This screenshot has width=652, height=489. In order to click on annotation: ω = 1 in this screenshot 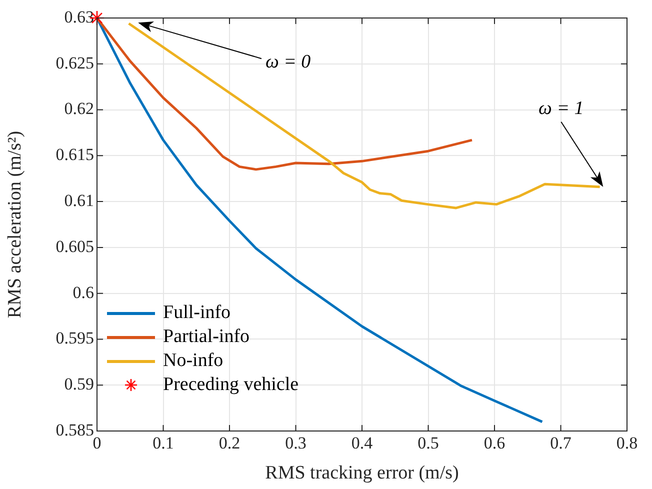, I will do `click(561, 108)`.